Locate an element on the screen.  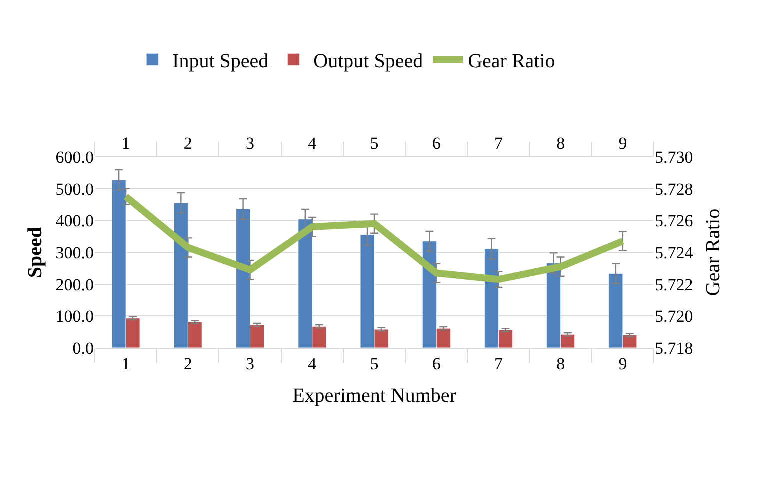
y-tick-label: 0.0 is located at coordinates (83, 348).